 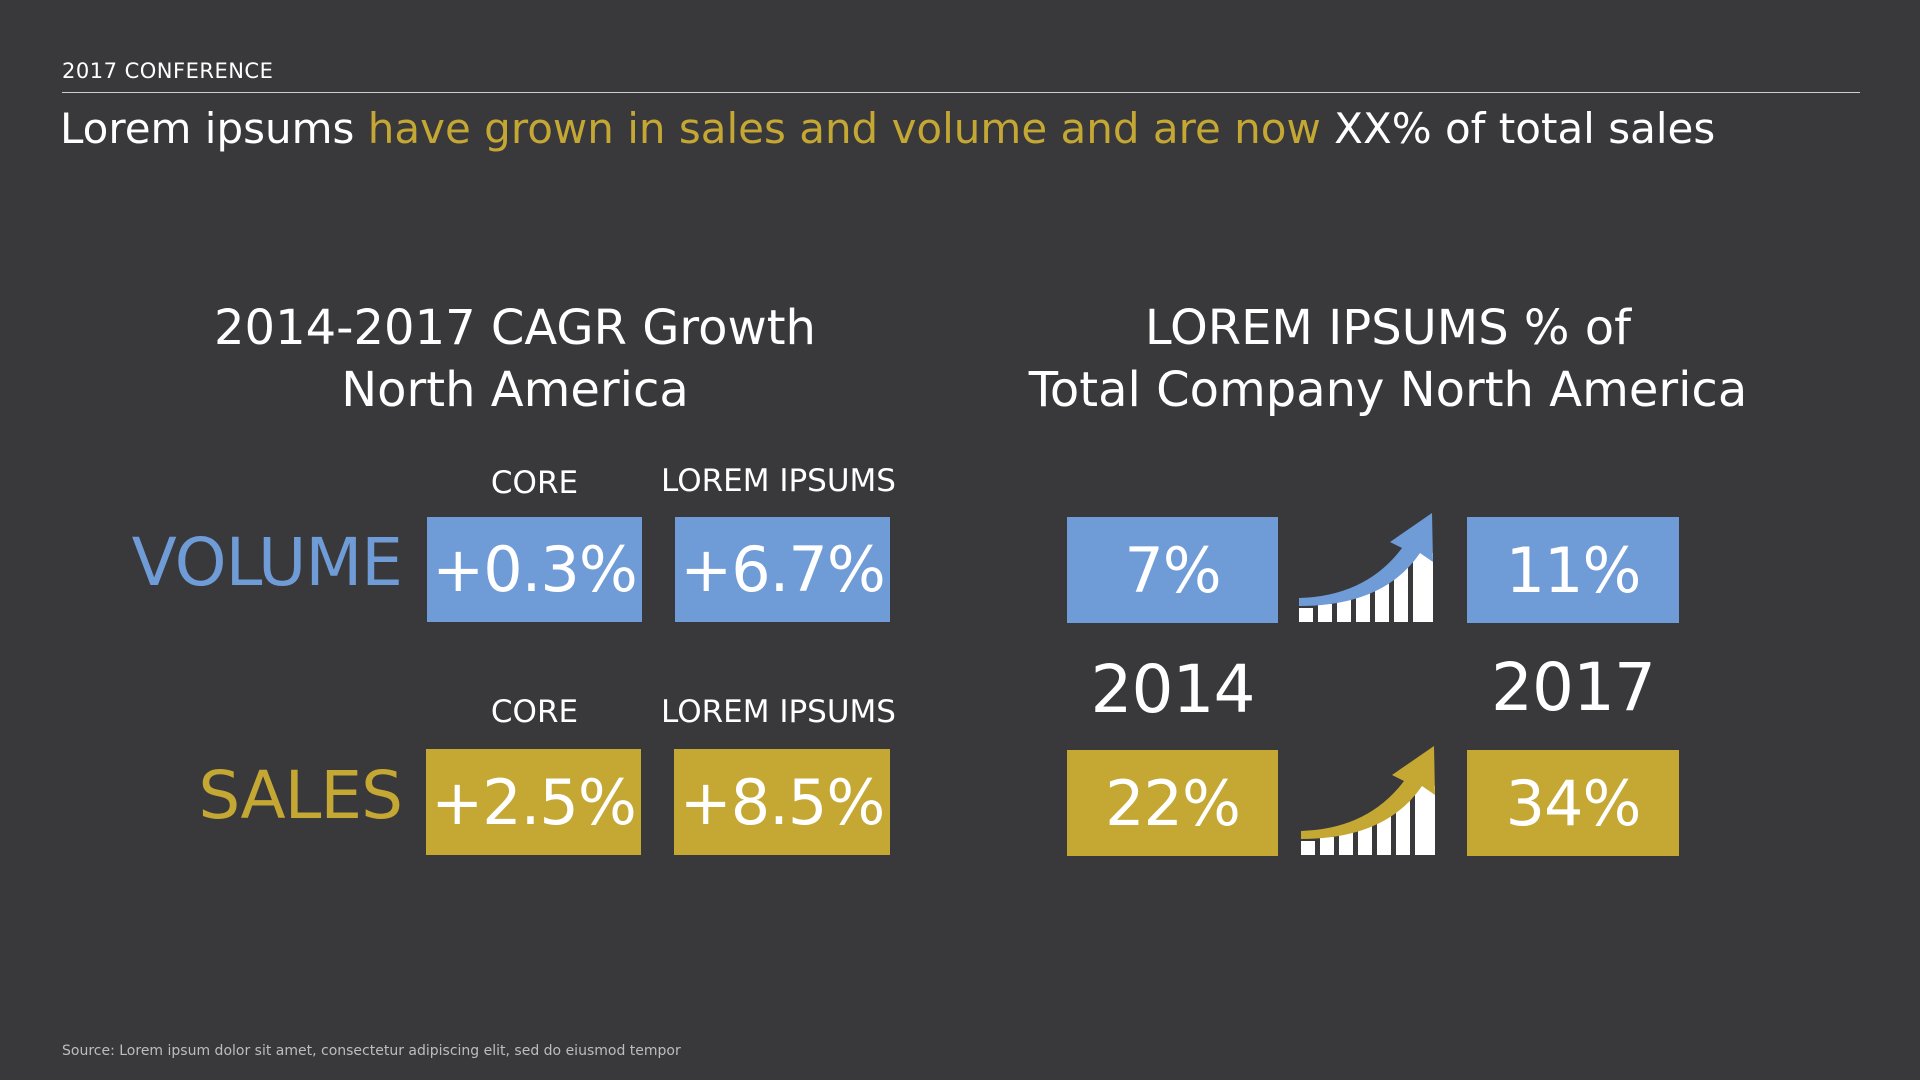 What do you see at coordinates (778, 712) in the screenshot?
I see `sales-lorem-column-label: LOREM IPSUMS` at bounding box center [778, 712].